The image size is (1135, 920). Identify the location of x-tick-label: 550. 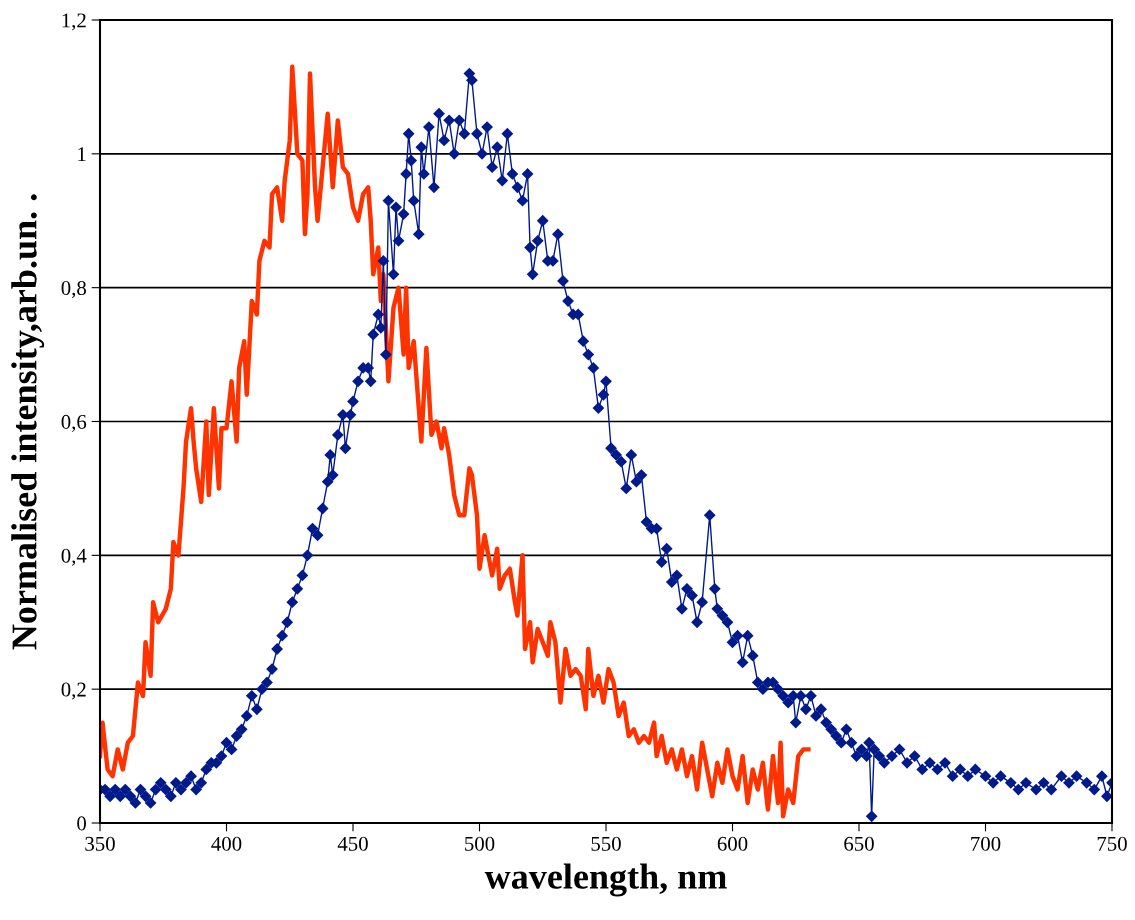
(606, 843).